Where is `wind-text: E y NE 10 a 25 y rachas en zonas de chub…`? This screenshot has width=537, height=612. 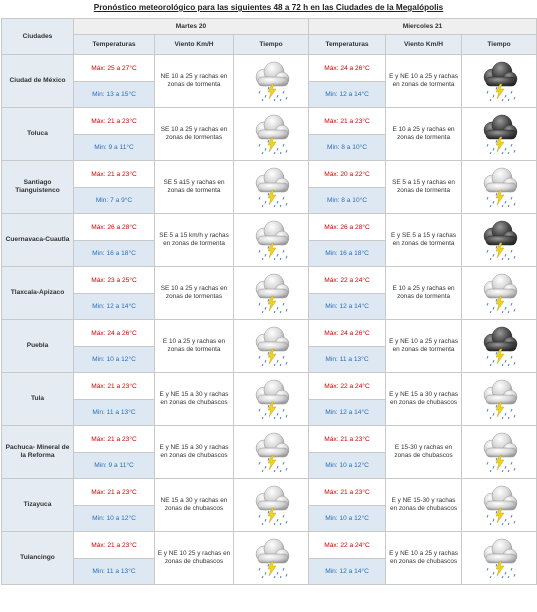 wind-text: E y NE 10 a 25 y rachas en zonas de chub… is located at coordinates (424, 558).